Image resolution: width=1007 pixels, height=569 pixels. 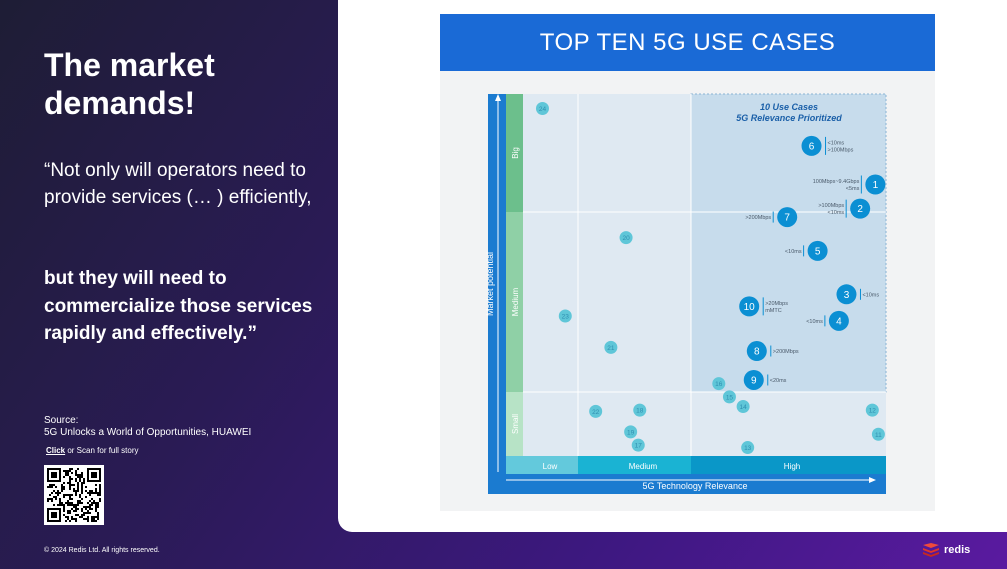 What do you see at coordinates (835, 213) in the screenshot?
I see `annotation-text-2-1: <10ms` at bounding box center [835, 213].